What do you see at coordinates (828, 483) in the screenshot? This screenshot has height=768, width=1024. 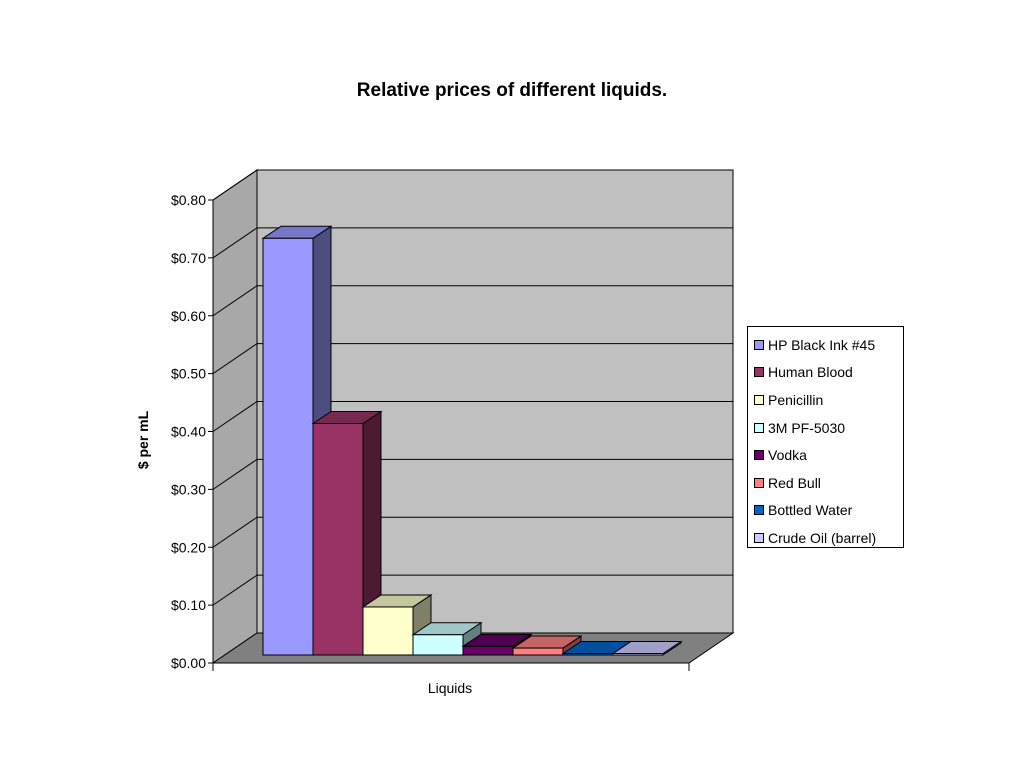 I see `legend-item: Red Bull` at bounding box center [828, 483].